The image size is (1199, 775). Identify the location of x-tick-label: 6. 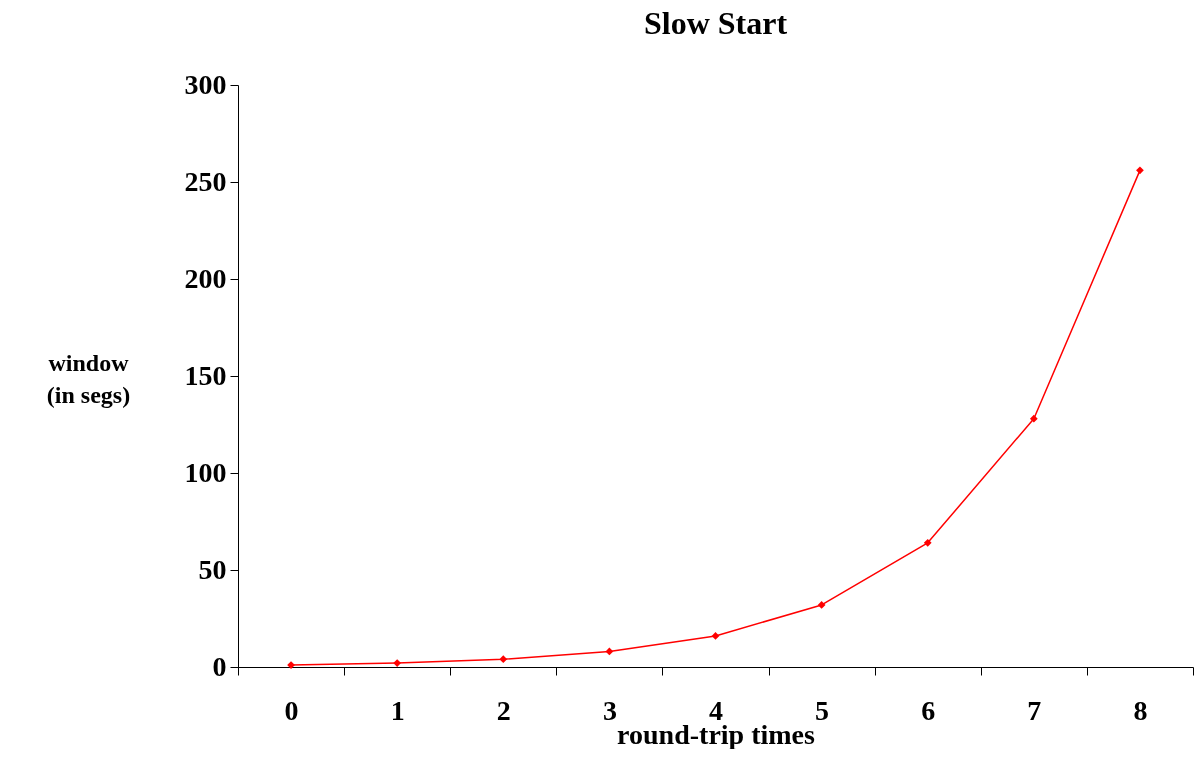
(928, 710).